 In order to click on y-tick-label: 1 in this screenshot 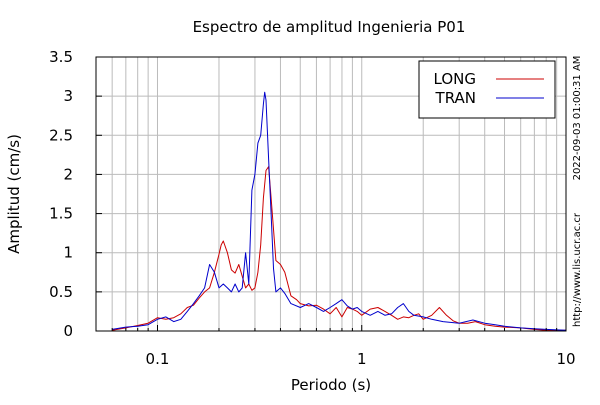, I will do `click(68, 253)`.